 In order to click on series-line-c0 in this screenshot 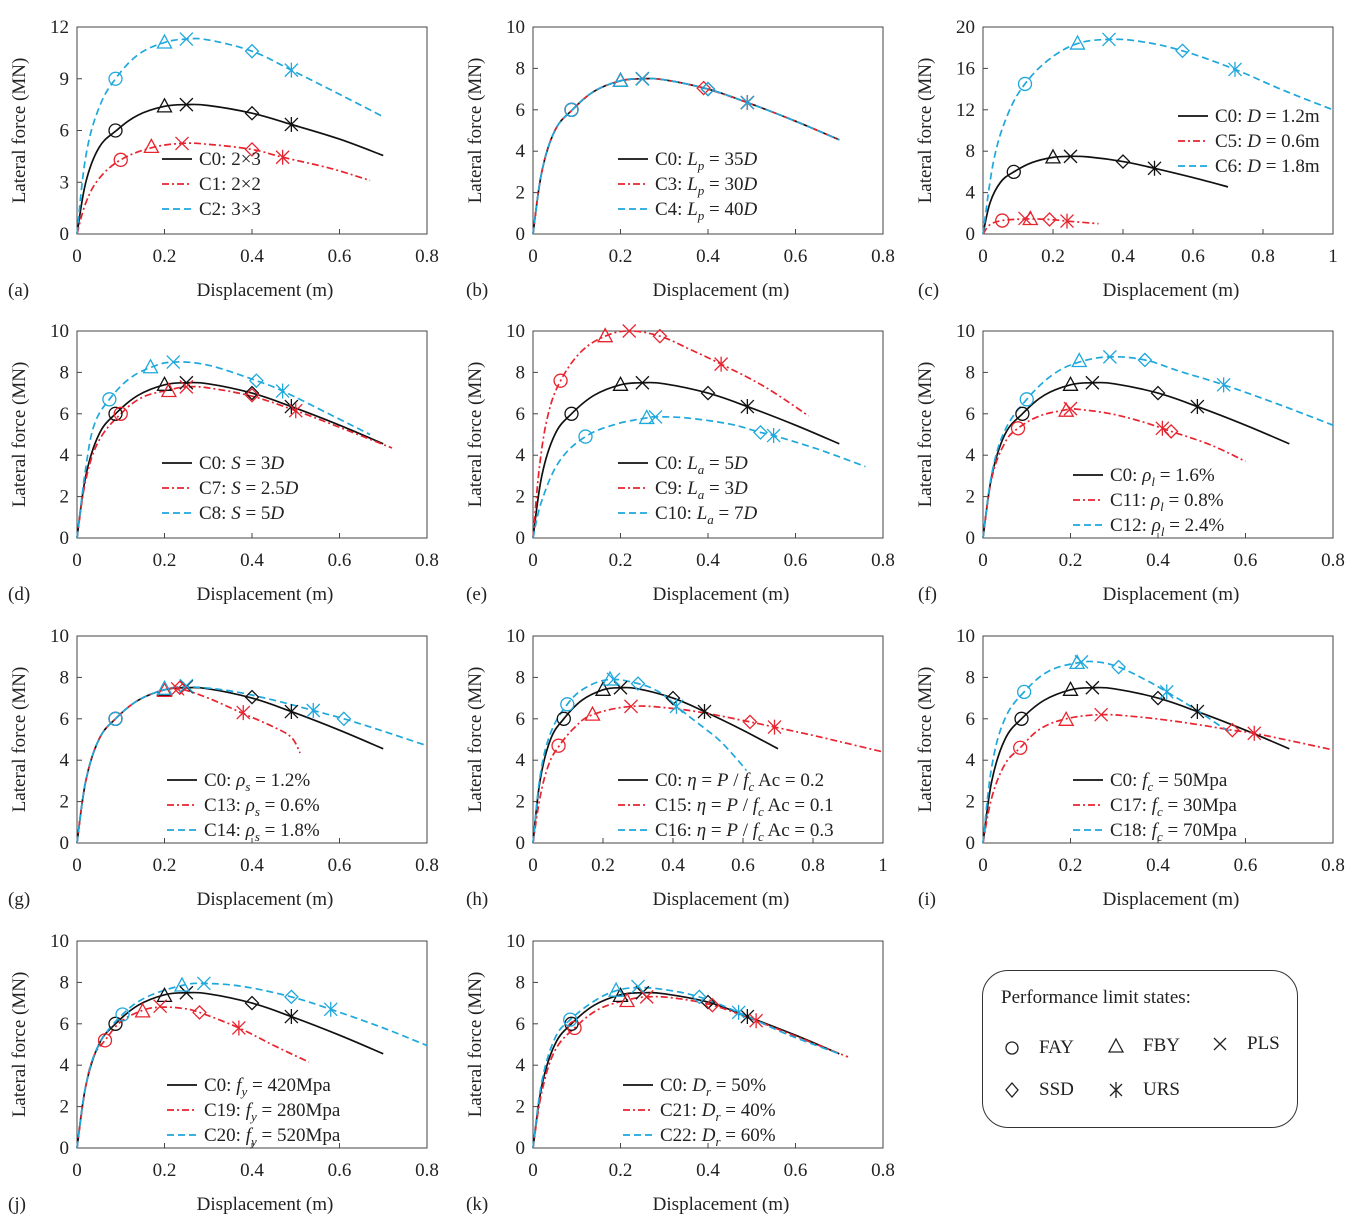, I will do `click(1136, 460)`.